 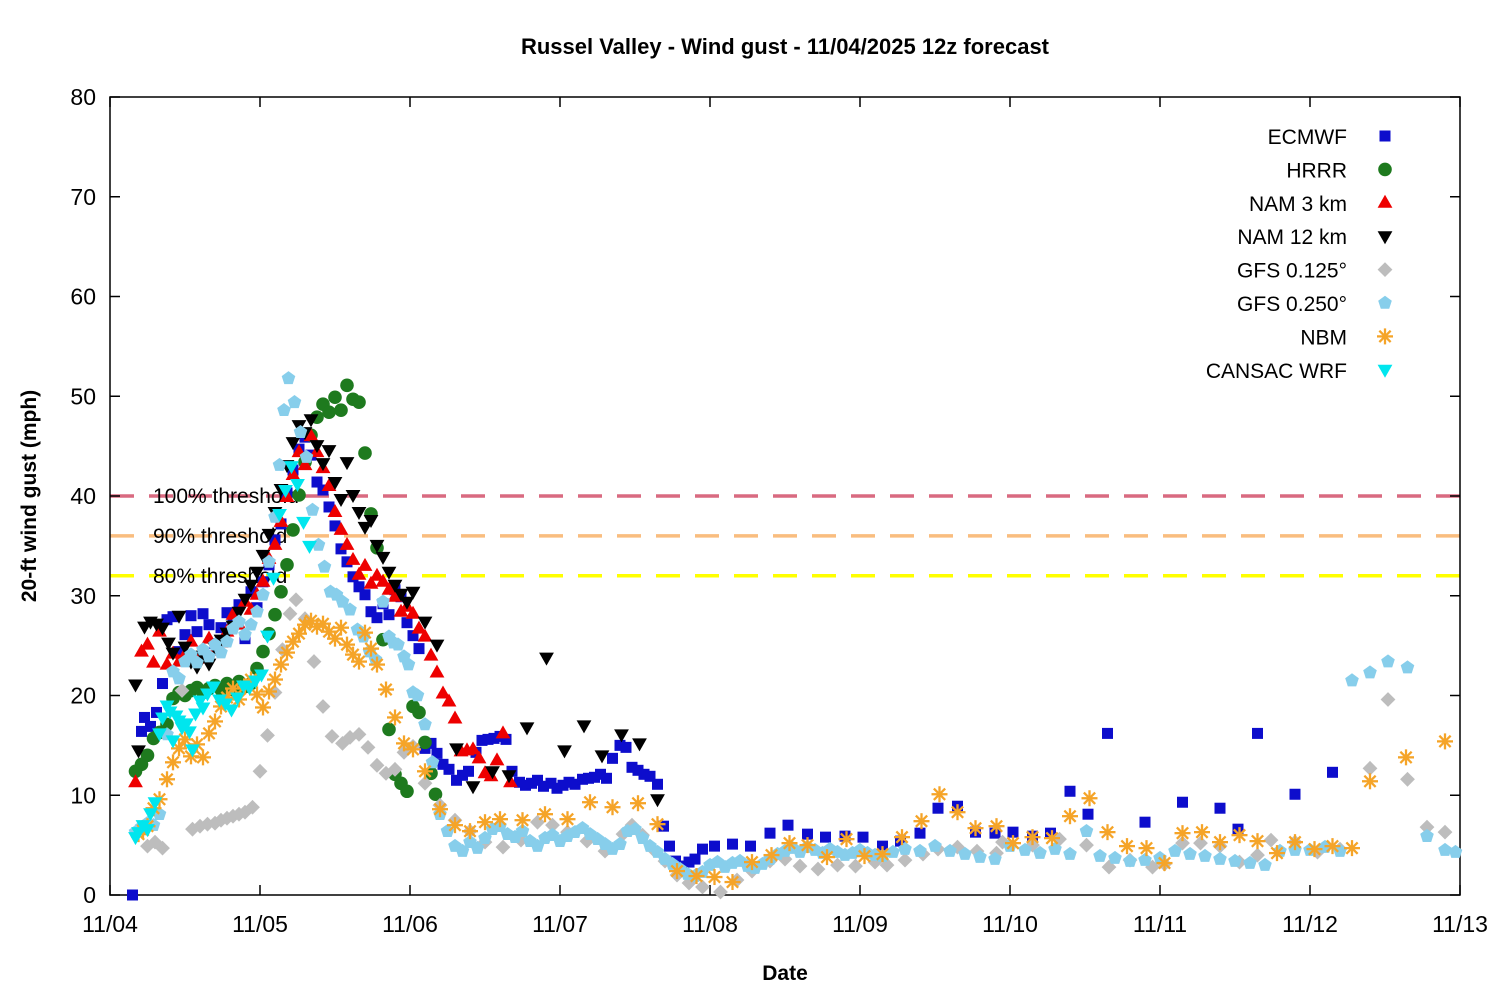 I want to click on series-nam-12-km, so click(x=396, y=611).